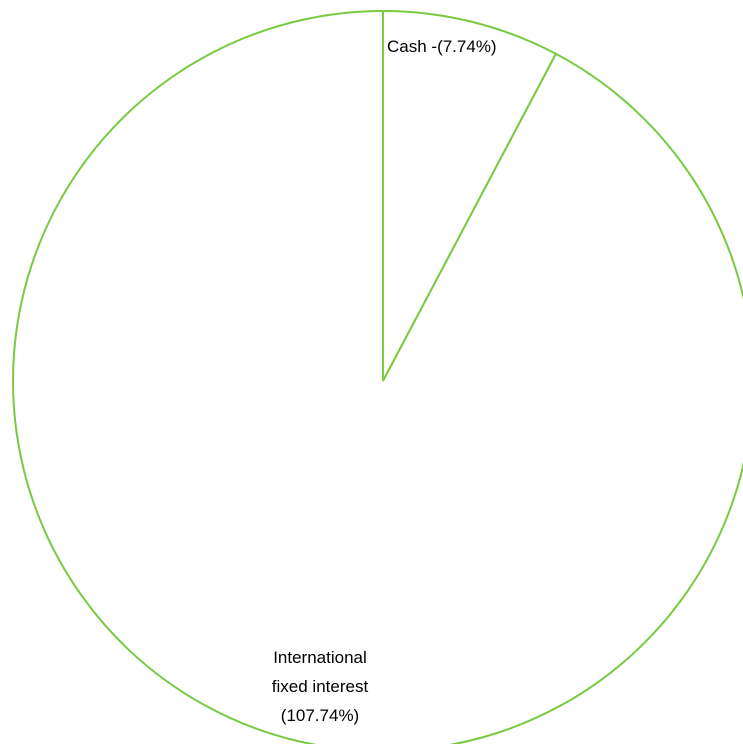 The height and width of the screenshot is (744, 743). I want to click on label-cash-line: Cash -(7.74%), so click(442, 46).